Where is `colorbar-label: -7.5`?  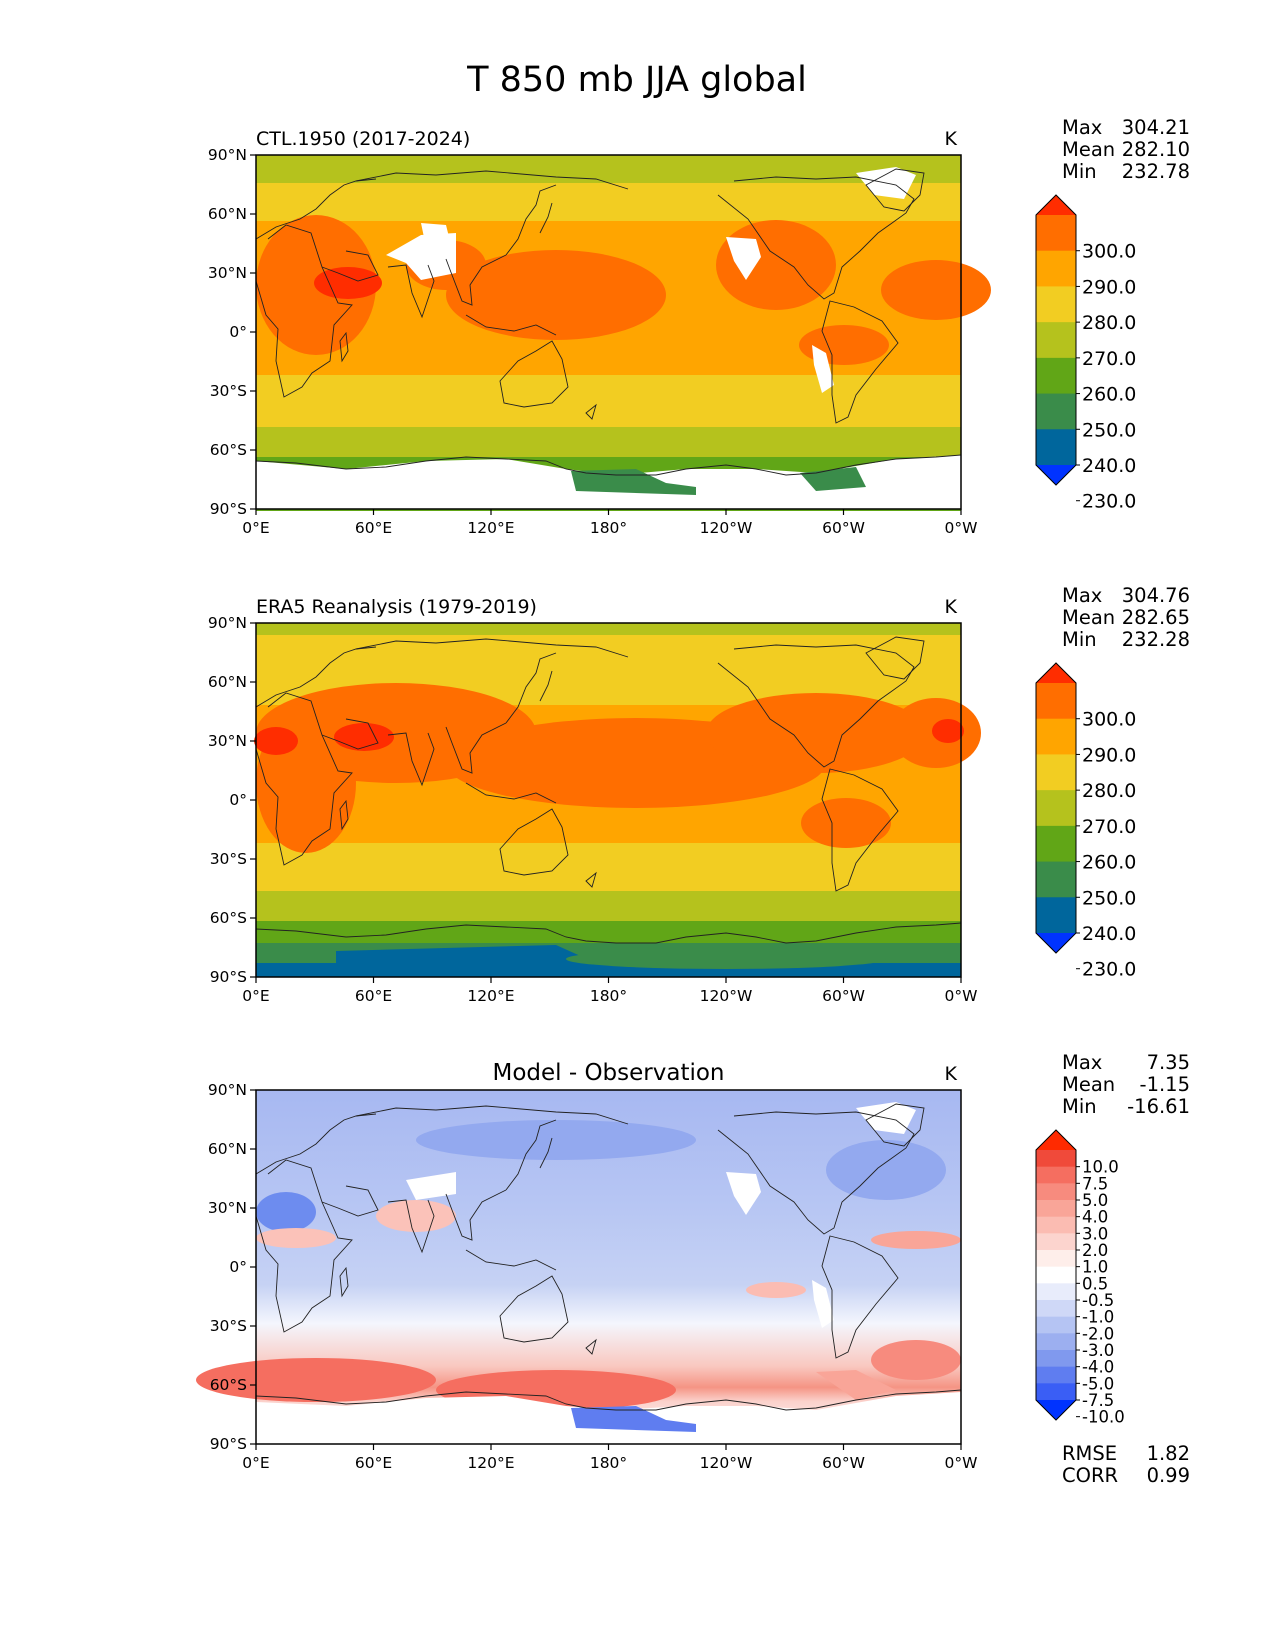 colorbar-label: -7.5 is located at coordinates (1098, 1400).